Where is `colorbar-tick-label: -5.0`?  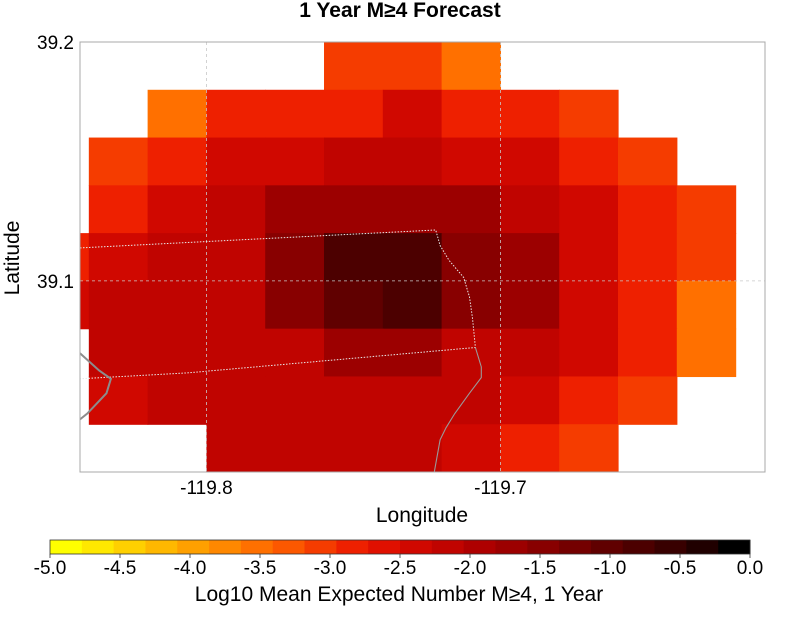
colorbar-tick-label: -5.0 is located at coordinates (50, 568).